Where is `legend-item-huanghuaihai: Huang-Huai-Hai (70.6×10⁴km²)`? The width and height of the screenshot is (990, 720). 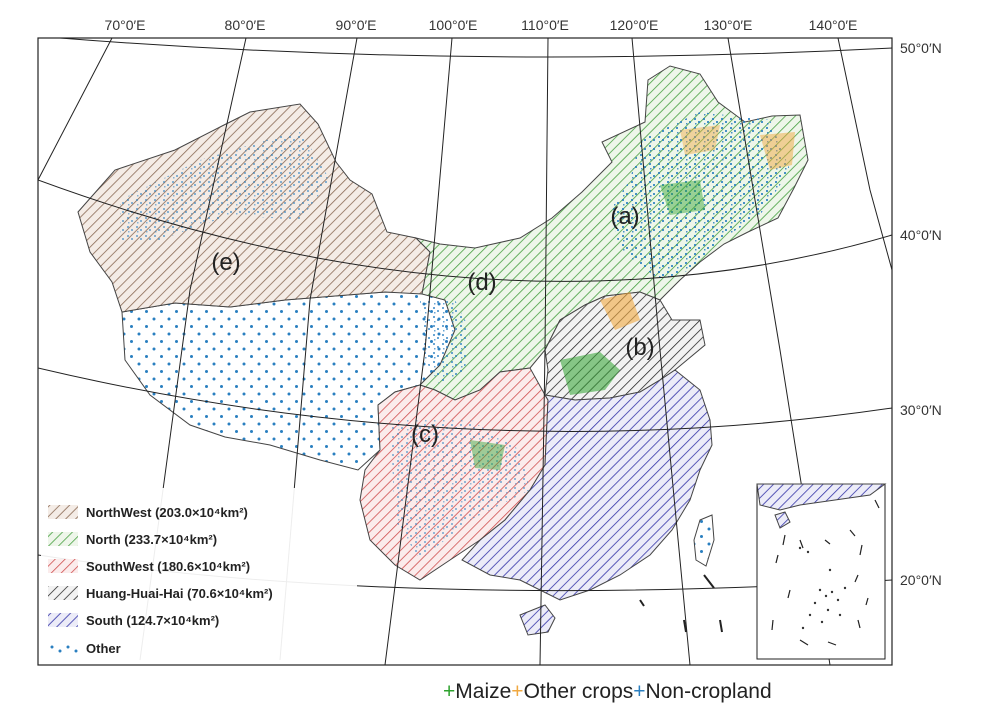 legend-item-huanghuaihai: Huang-Huai-Hai (70.6×10⁴km²) is located at coordinates (160, 593).